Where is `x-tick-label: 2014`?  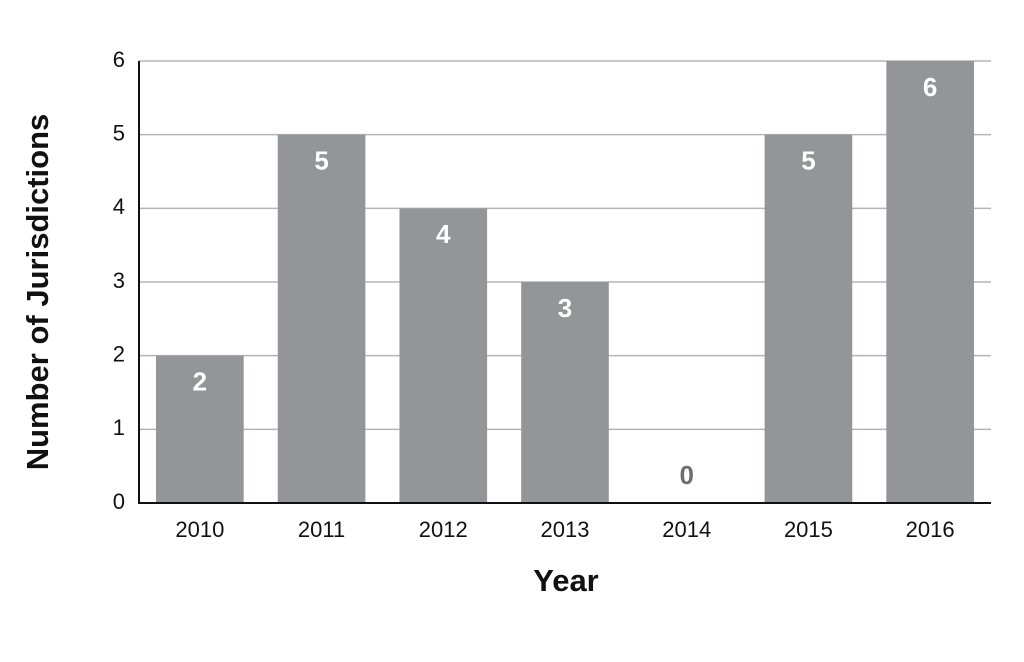
x-tick-label: 2014 is located at coordinates (686, 529).